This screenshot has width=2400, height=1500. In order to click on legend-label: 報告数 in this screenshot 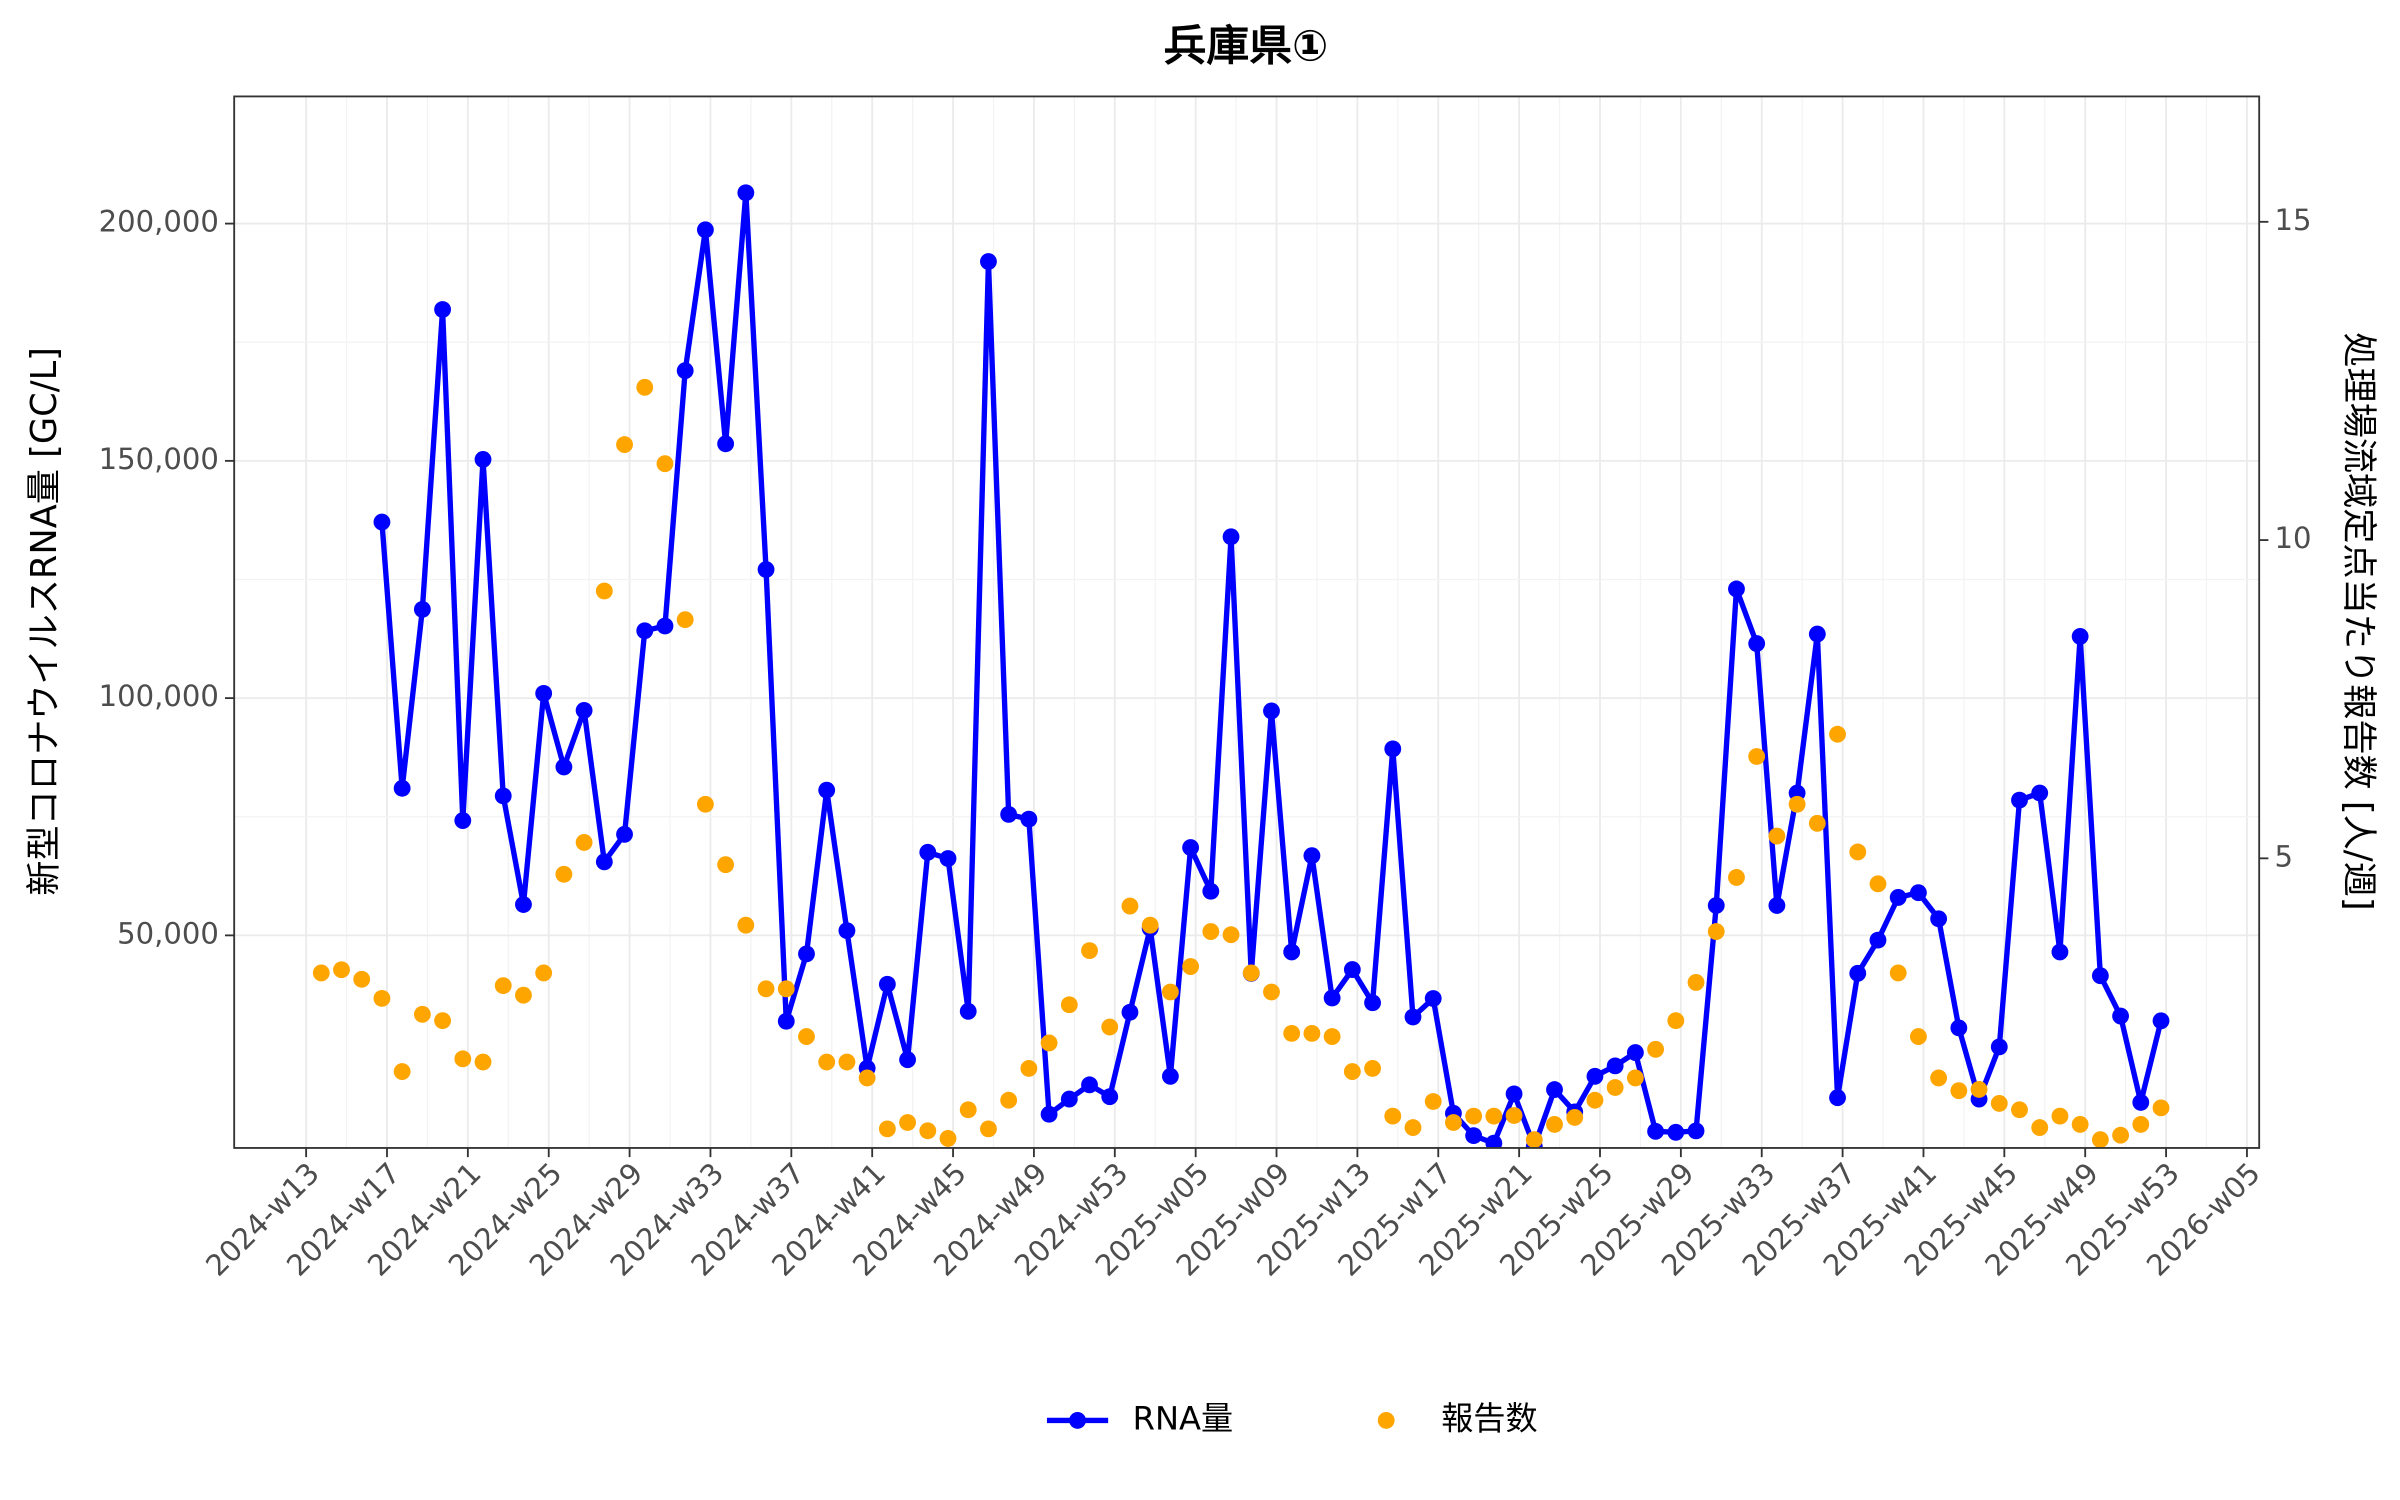, I will do `click(1489, 1418)`.